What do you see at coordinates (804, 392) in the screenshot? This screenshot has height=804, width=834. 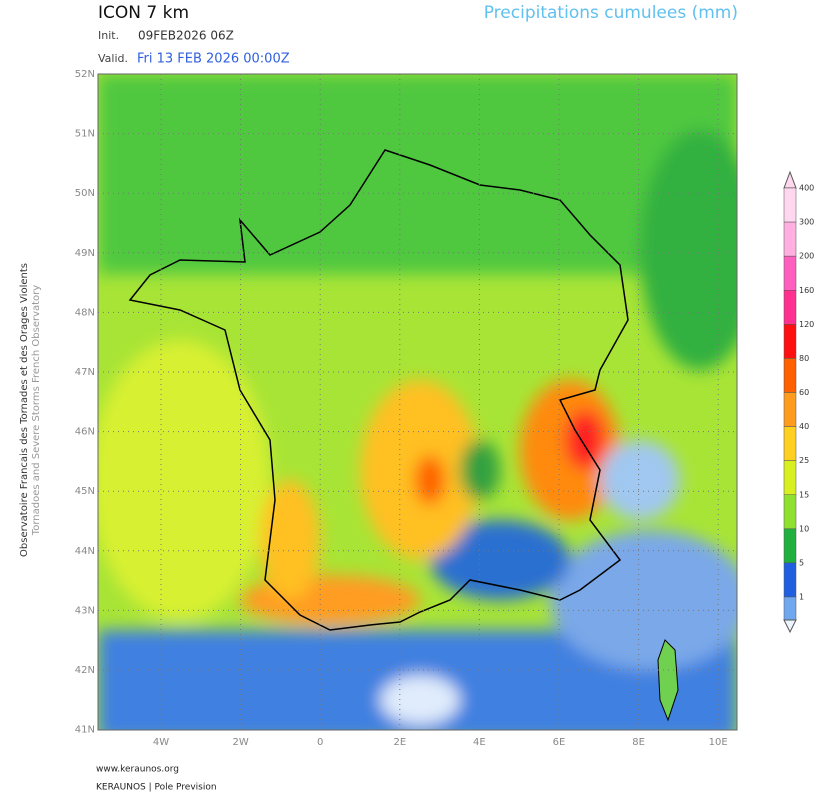 I see `colorbar-label: 60` at bounding box center [804, 392].